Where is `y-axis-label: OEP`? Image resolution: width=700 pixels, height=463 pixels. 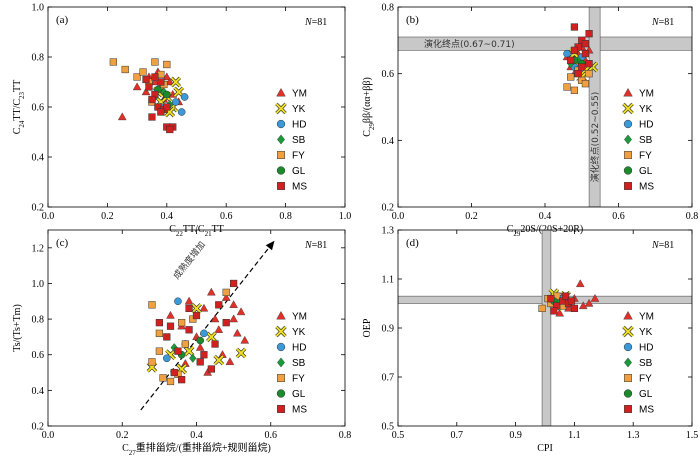
y-axis-label: OEP is located at coordinates (367, 327).